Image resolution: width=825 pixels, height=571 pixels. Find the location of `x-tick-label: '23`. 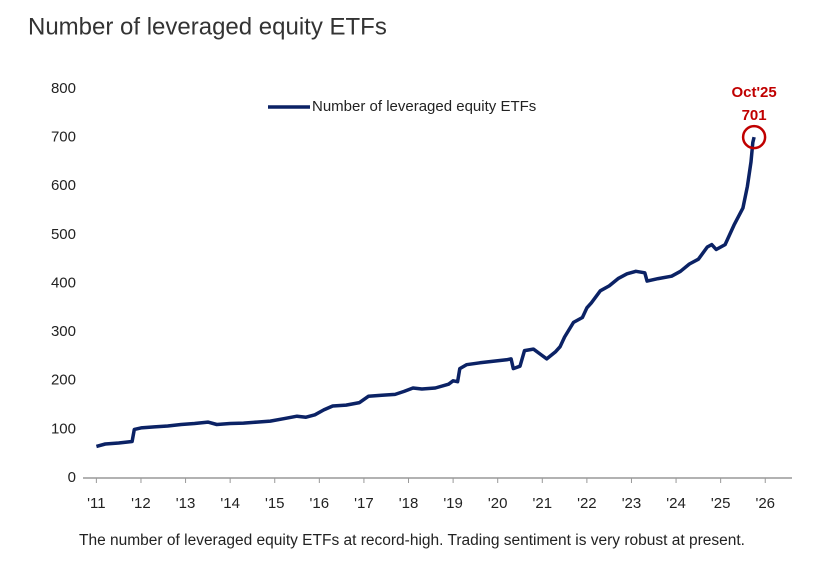

x-tick-label: '23 is located at coordinates (632, 503).